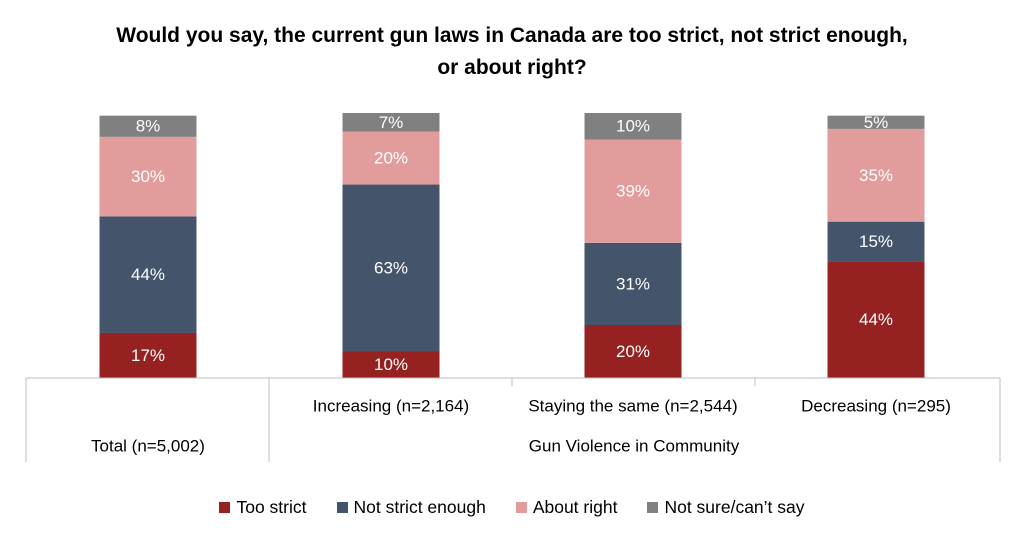 Image resolution: width=1024 pixels, height=544 pixels. I want to click on data-label-not-sure-can-t-say-1: 7%, so click(391, 122).